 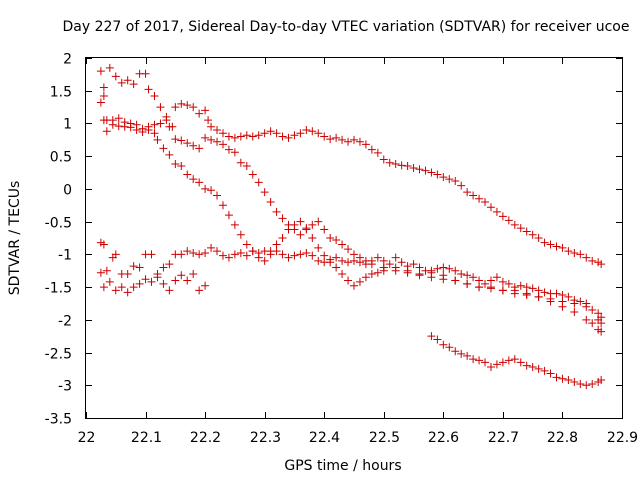 What do you see at coordinates (146, 438) in the screenshot?
I see `x-tick-label: 22.1` at bounding box center [146, 438].